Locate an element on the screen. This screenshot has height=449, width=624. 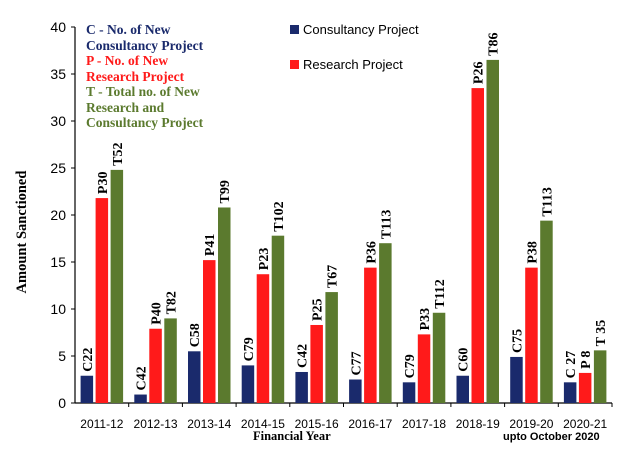
research-count-label: P33 is located at coordinates (425, 319).